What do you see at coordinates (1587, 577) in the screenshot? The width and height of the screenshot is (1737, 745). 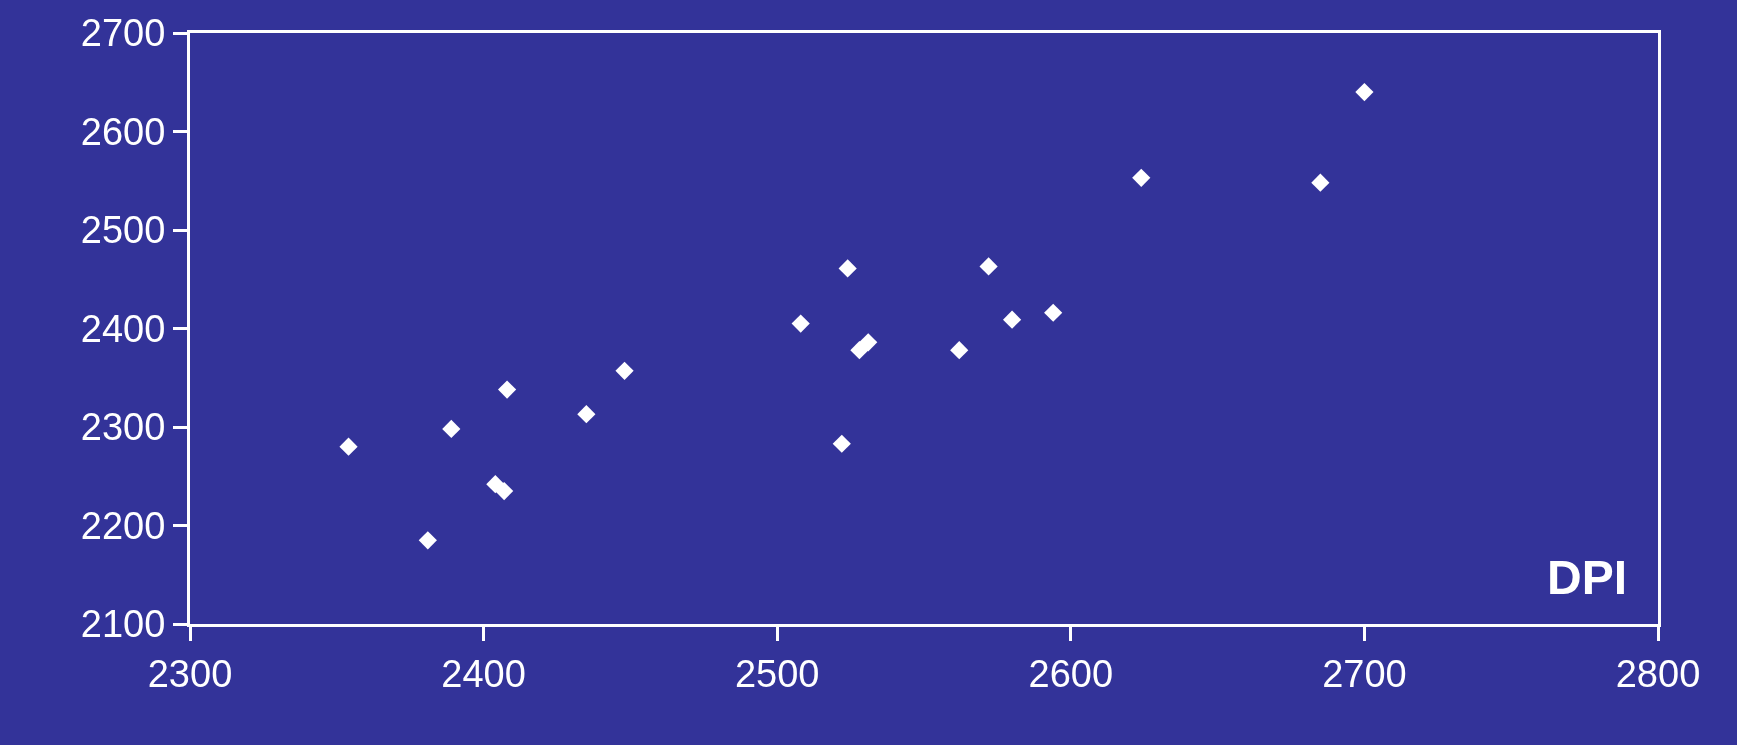 I see `x-axis-title: DPI` at bounding box center [1587, 577].